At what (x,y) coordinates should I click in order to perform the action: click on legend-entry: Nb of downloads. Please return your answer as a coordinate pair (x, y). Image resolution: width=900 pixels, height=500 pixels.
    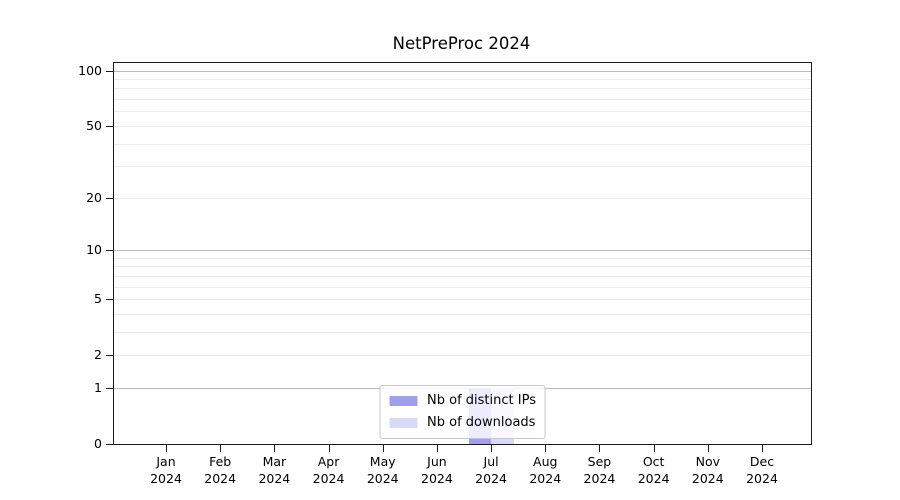
    Looking at the image, I should click on (462, 423).